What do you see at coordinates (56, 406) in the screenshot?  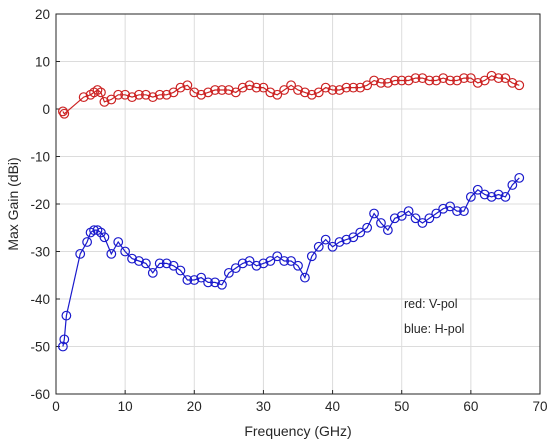 I see `x-tick-label: 0` at bounding box center [56, 406].